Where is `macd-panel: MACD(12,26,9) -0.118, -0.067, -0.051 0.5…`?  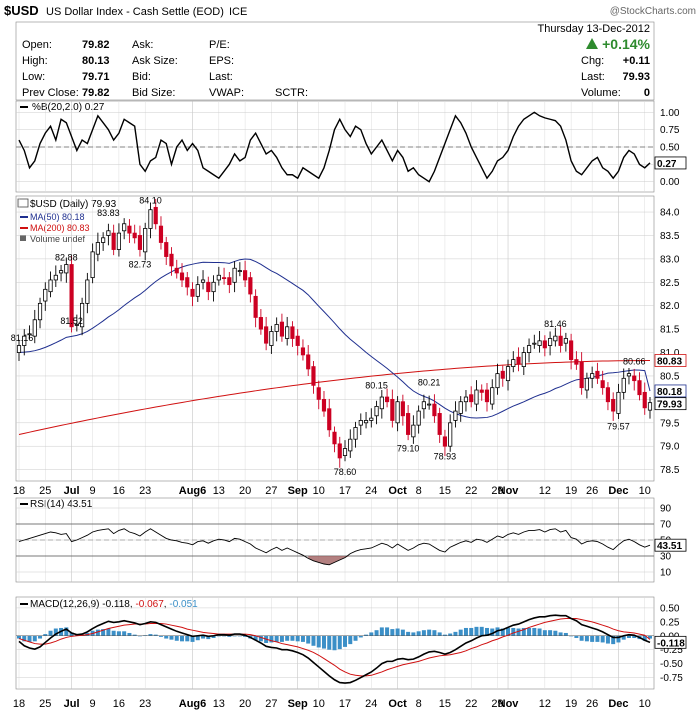
macd-panel: MACD(12,26,9) -0.118, -0.067, -0.051 0.5… is located at coordinates (351, 643).